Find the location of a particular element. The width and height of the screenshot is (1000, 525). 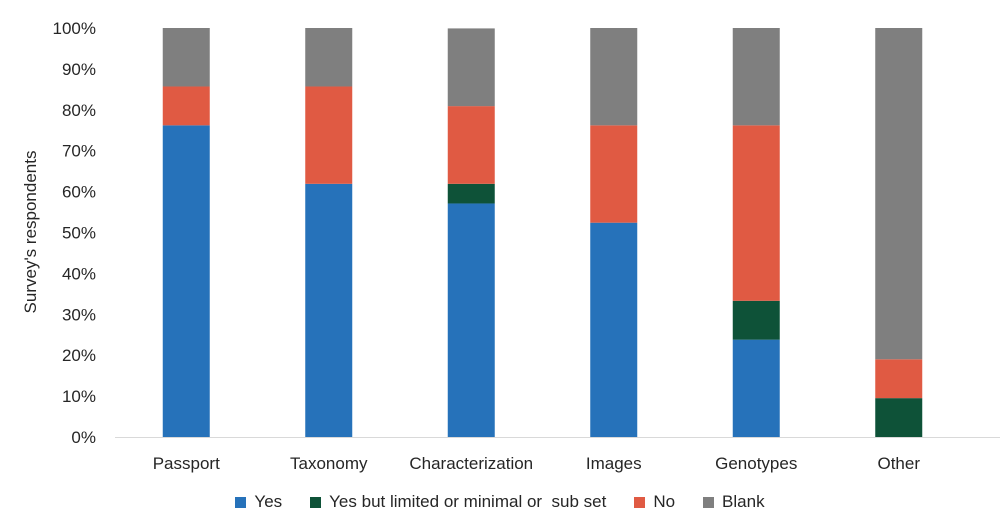

y-tick-label: 50% is located at coordinates (79, 233).